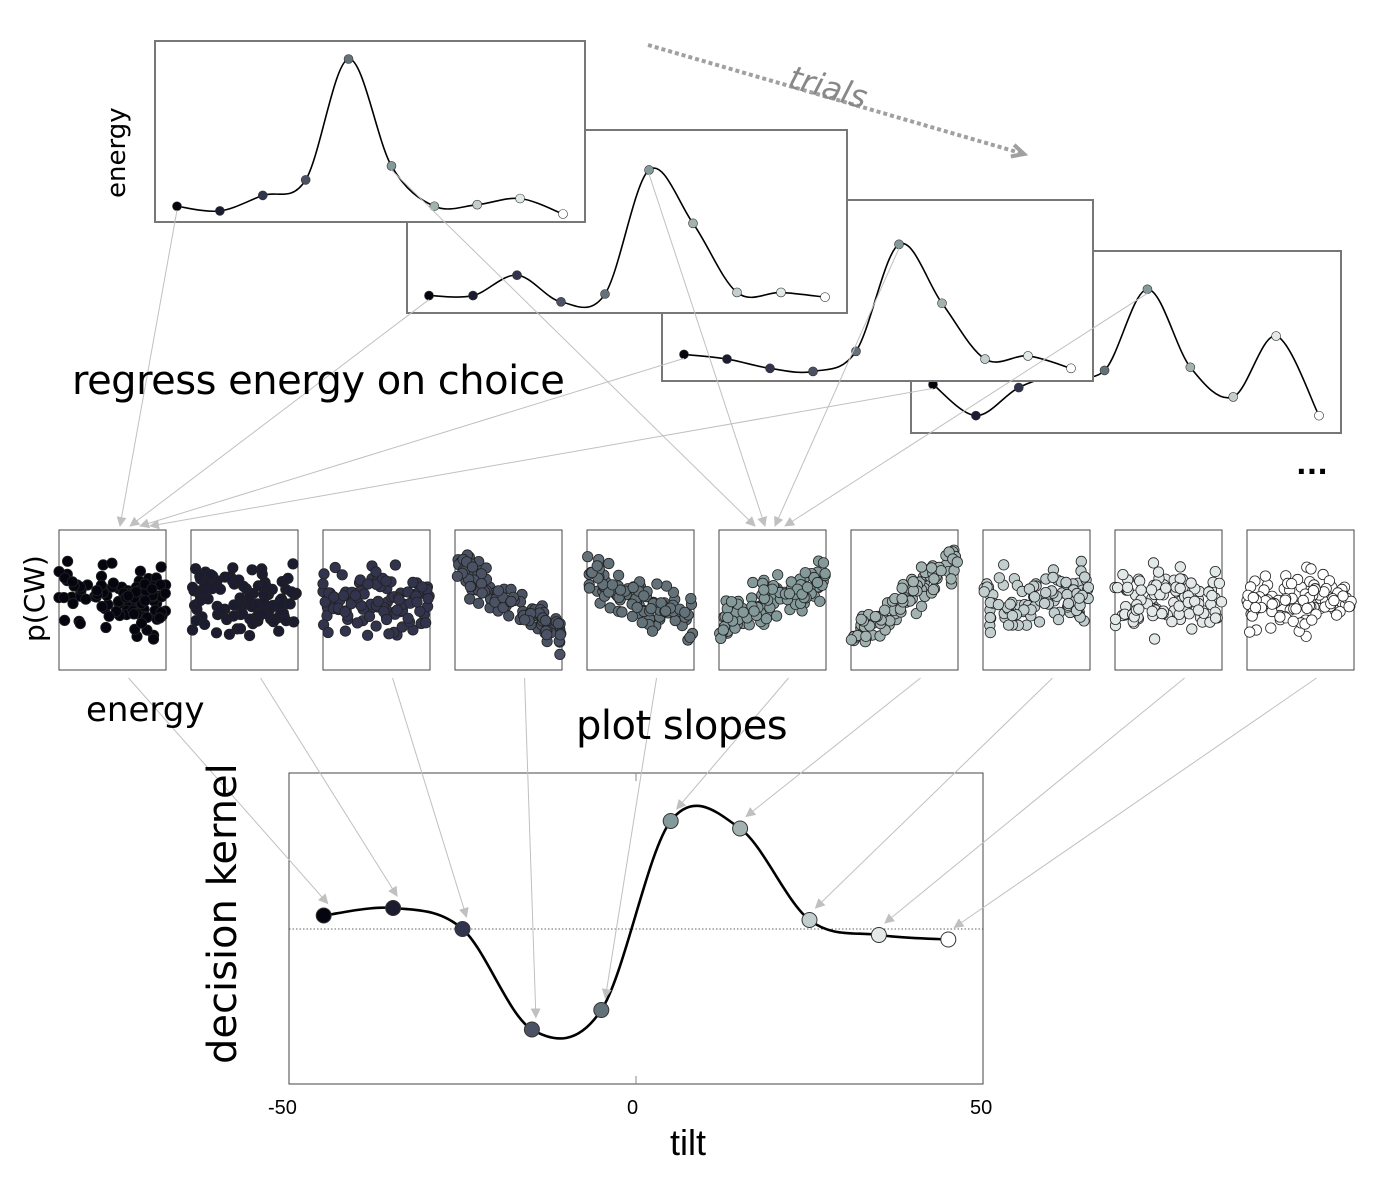  I want to click on scatter-panels-layer, so click(705, 600).